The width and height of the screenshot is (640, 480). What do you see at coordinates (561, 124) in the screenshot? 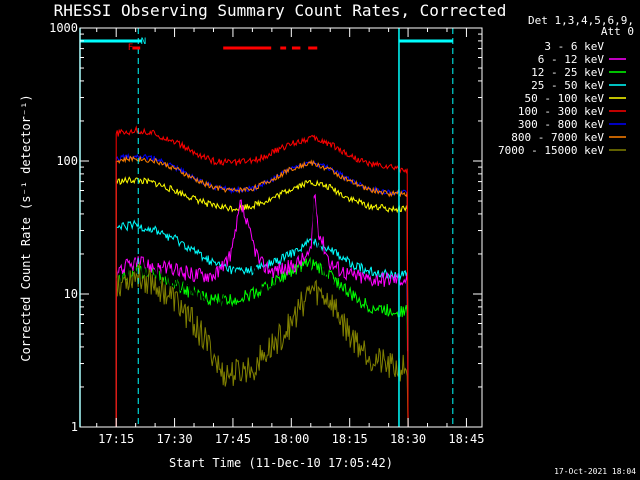
I see `legend-label: 300 - 800 keV` at bounding box center [561, 124].